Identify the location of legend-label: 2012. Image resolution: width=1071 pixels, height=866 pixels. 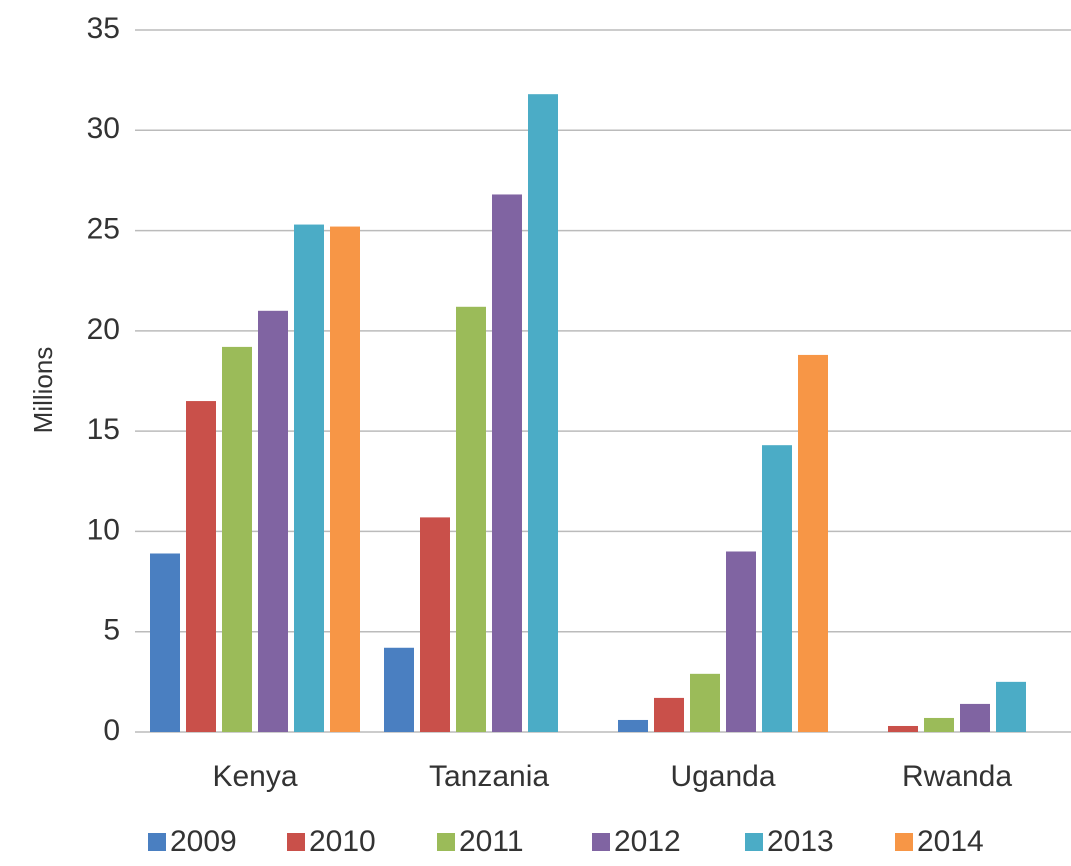
(647, 841).